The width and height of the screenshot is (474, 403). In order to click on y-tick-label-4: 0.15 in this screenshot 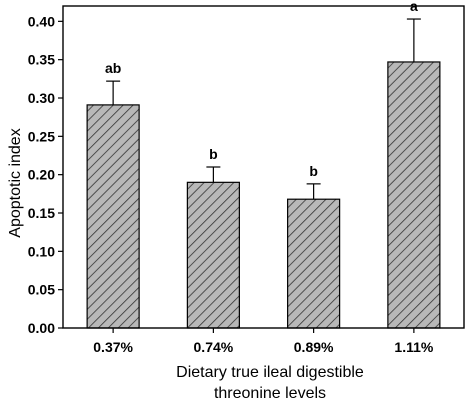, I will do `click(41, 213)`.